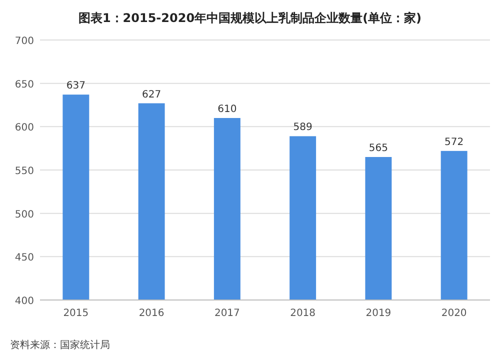 Image resolution: width=500 pixels, height=362 pixels. What do you see at coordinates (250, 18) in the screenshot?
I see `chart-title: 图表1：2015-2020年中国规模以上乳制品企业数量(单位：家)` at bounding box center [250, 18].